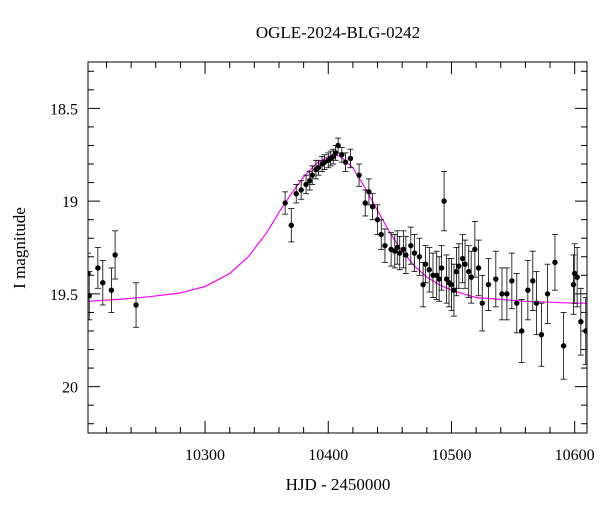  What do you see at coordinates (64, 109) in the screenshot?
I see `y-tick-label: 18.5` at bounding box center [64, 109].